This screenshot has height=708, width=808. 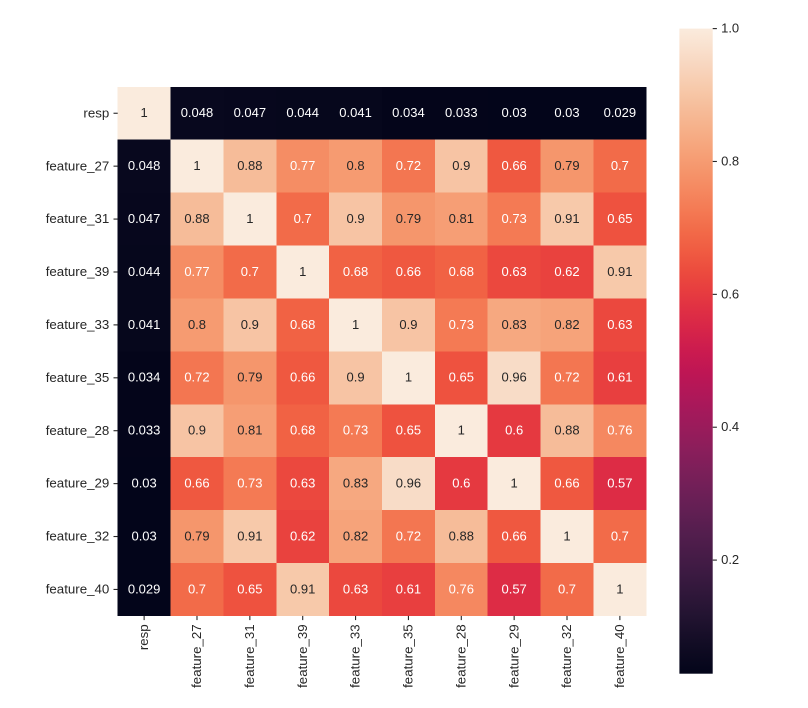 I want to click on svg-text: 0.57, so click(x=513, y=588).